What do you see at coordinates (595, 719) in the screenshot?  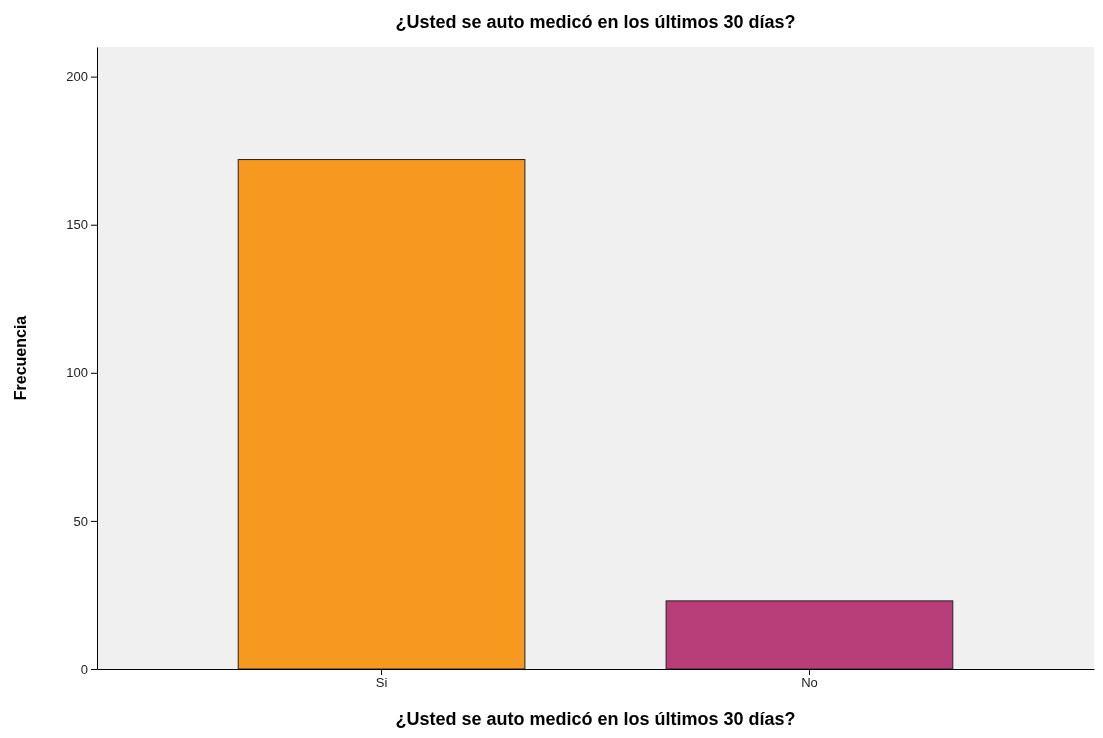 I see `x-axis-title: ¿Usted se auto medicó en los últimos 30 días?` at bounding box center [595, 719].